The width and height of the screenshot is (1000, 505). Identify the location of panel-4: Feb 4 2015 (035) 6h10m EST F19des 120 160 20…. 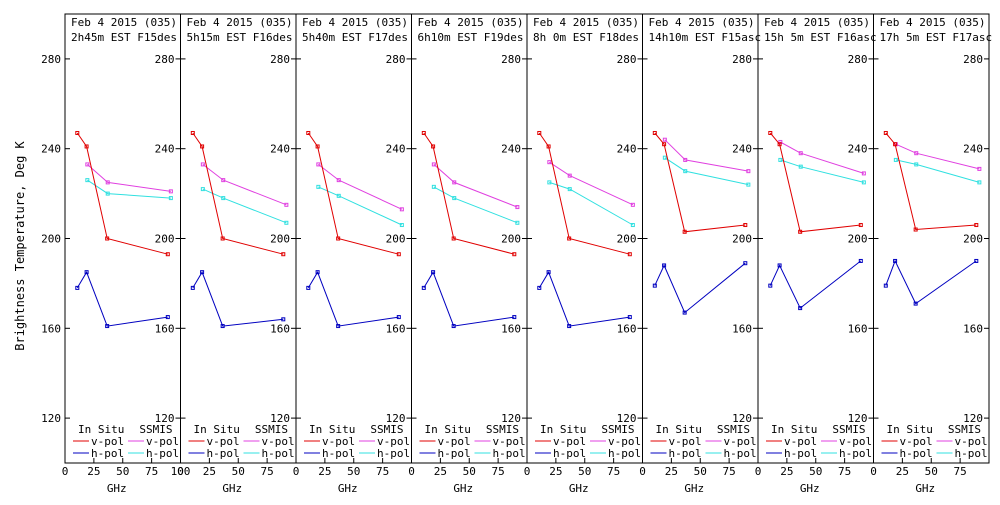
(468, 254).